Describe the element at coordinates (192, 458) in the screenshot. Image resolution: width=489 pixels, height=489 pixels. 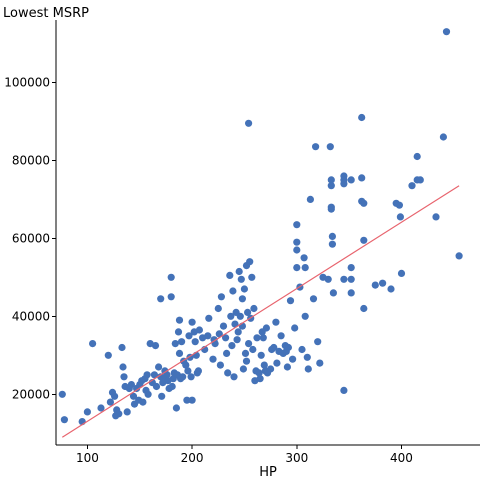
I see `x-tick-label: 200` at that location.